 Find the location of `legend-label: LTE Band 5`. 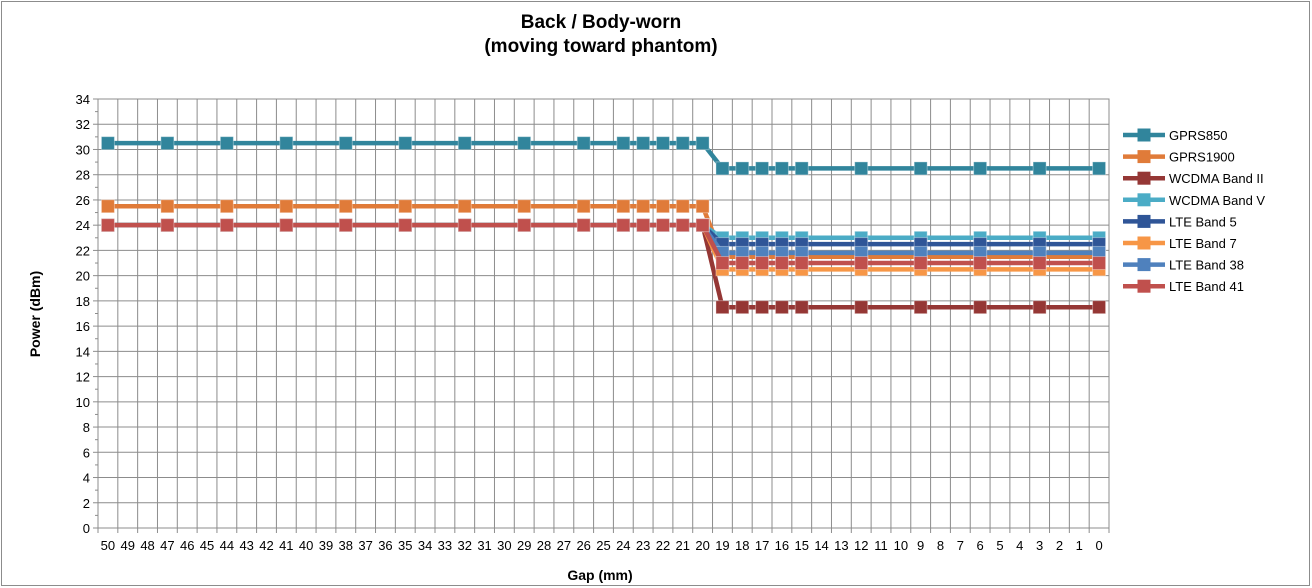

legend-label: LTE Band 5 is located at coordinates (1203, 221).